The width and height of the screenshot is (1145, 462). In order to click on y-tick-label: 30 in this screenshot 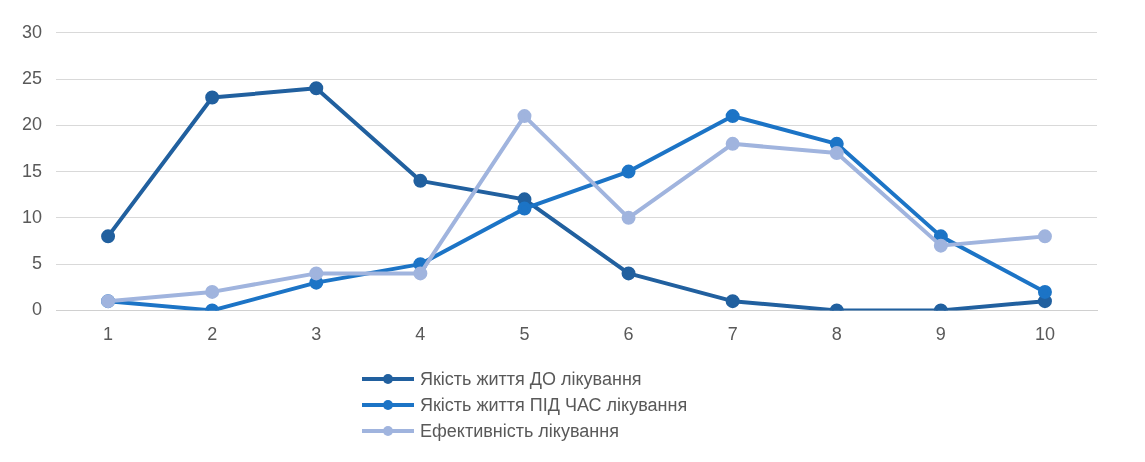, I will do `click(32, 31)`.